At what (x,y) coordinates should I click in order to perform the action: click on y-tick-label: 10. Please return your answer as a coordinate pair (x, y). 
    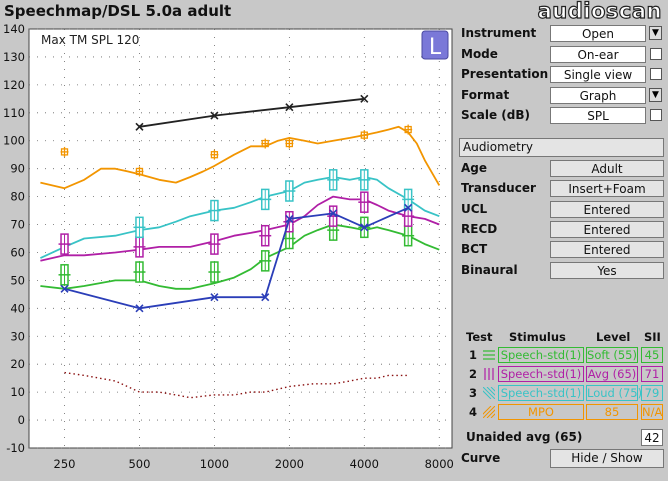
    Looking at the image, I should click on (17, 392).